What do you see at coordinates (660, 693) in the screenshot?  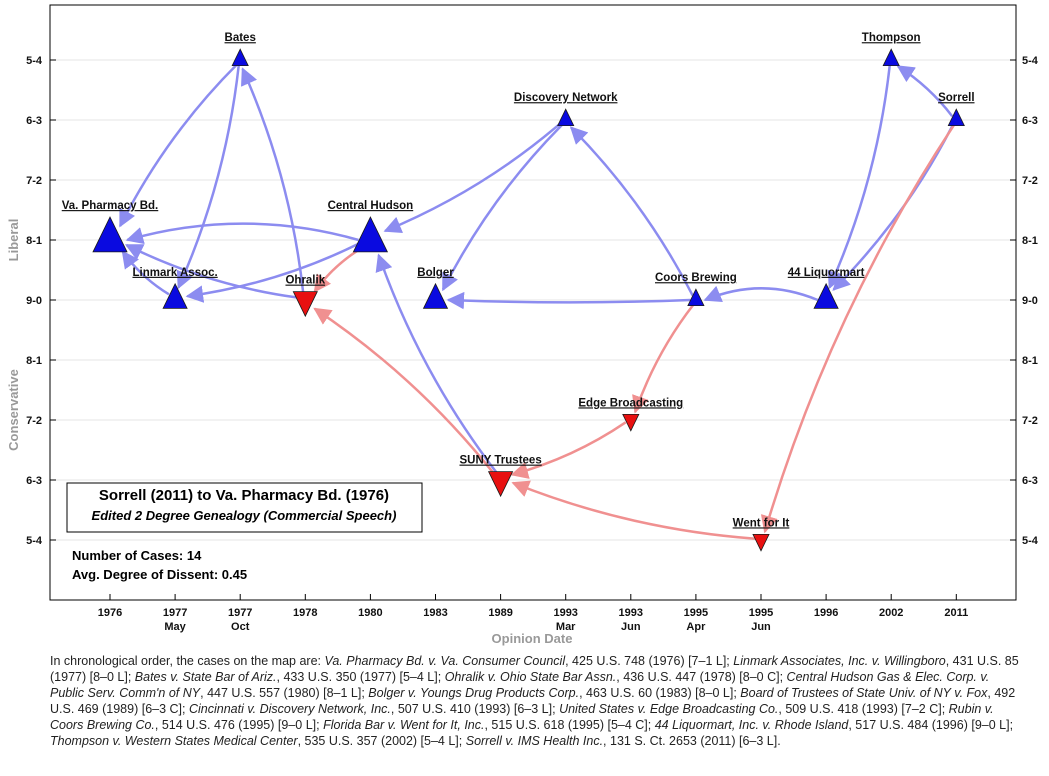 I see `caption-text: , 463 U.S. 60 (1983) [8–0 L];` at bounding box center [660, 693].